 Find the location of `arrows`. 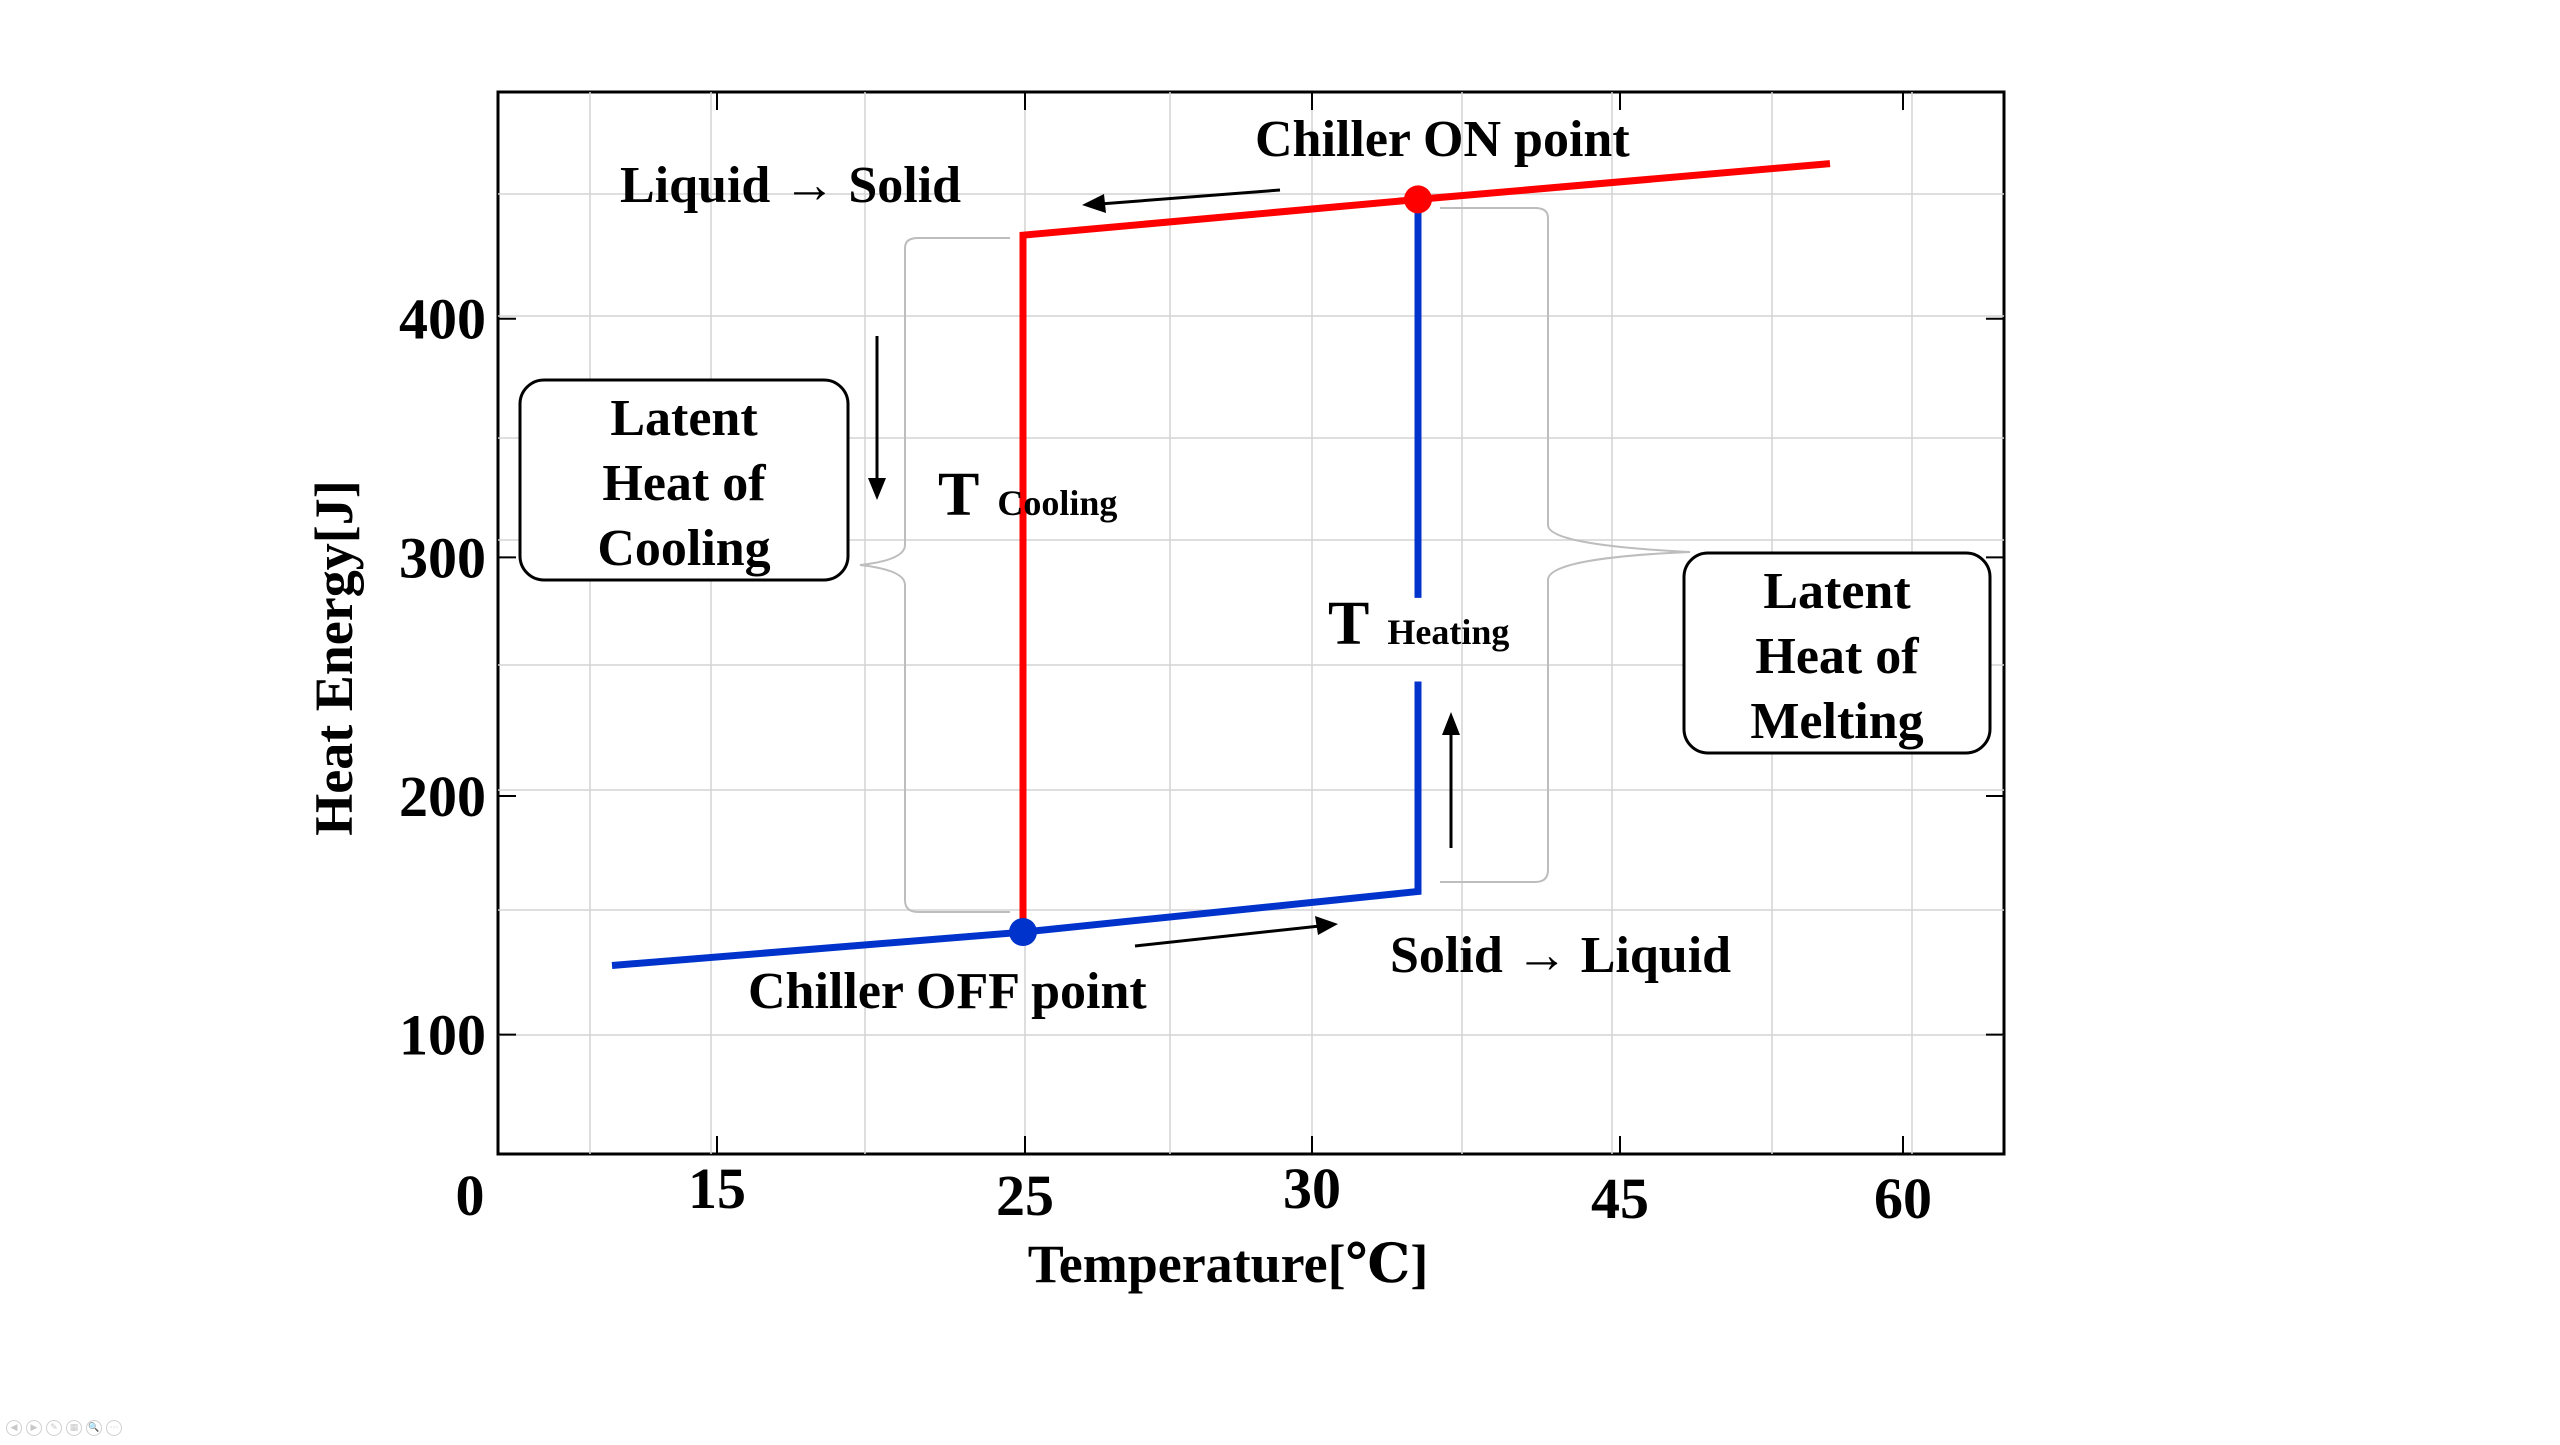

arrows is located at coordinates (1164, 568).